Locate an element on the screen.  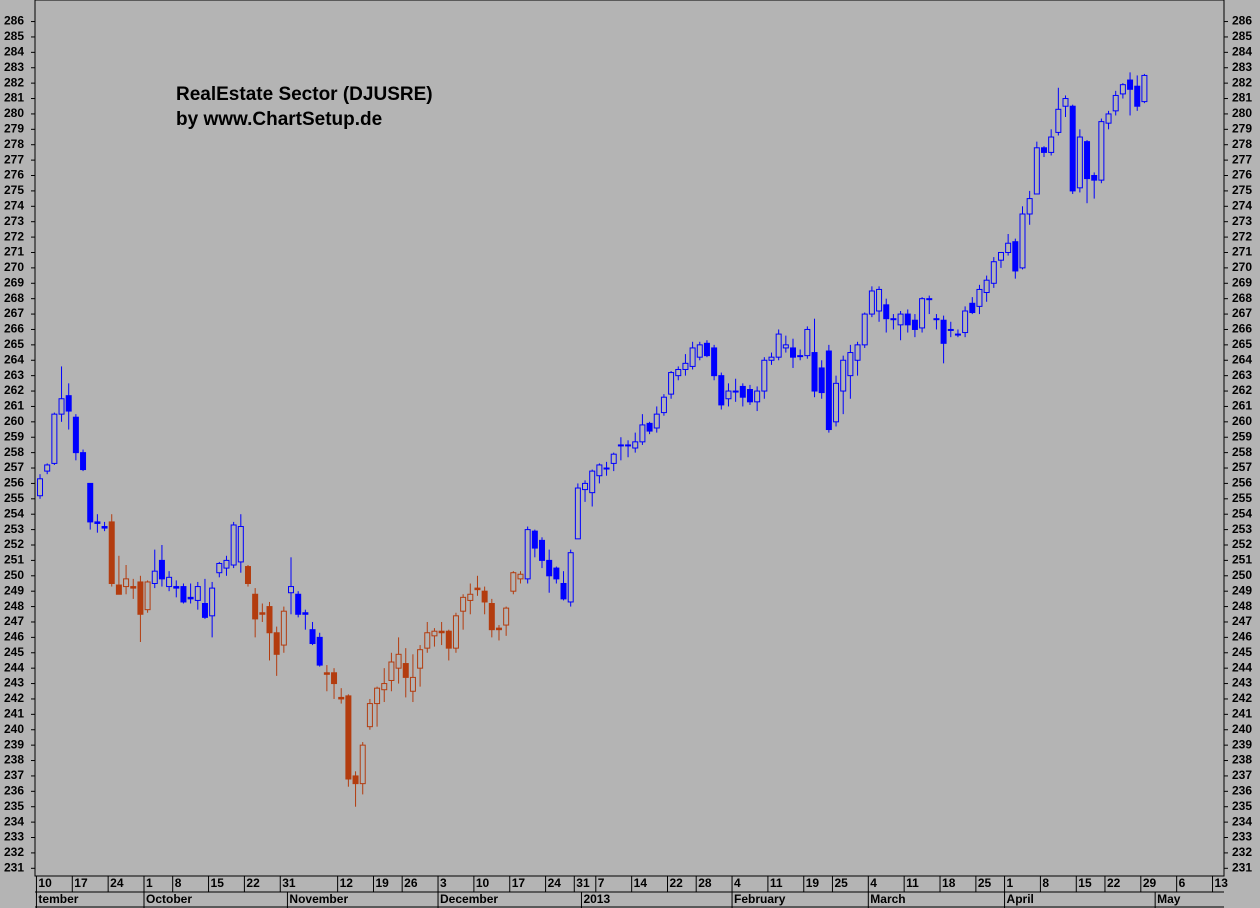
y-tick-label: 235 is located at coordinates (14, 806).